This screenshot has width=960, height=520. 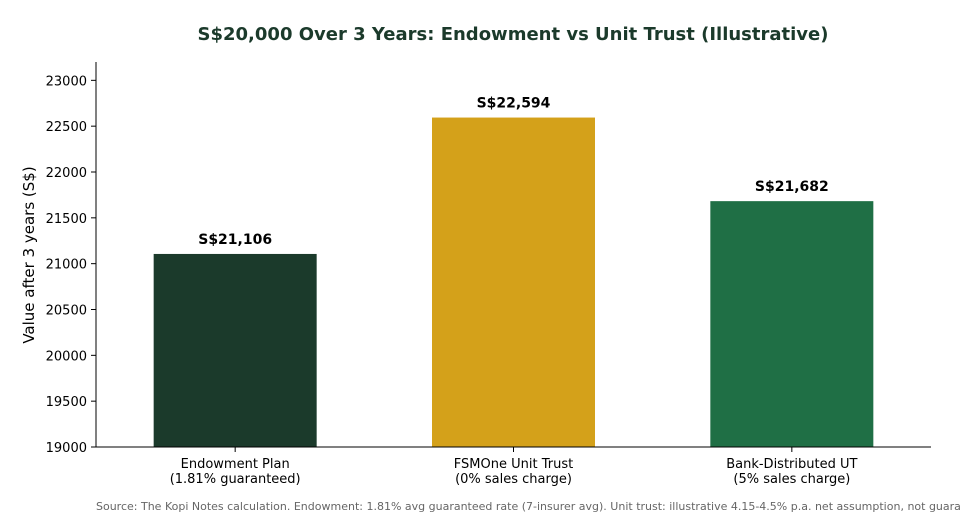 What do you see at coordinates (66, 402) in the screenshot?
I see `y-tick-label: 19500` at bounding box center [66, 402].